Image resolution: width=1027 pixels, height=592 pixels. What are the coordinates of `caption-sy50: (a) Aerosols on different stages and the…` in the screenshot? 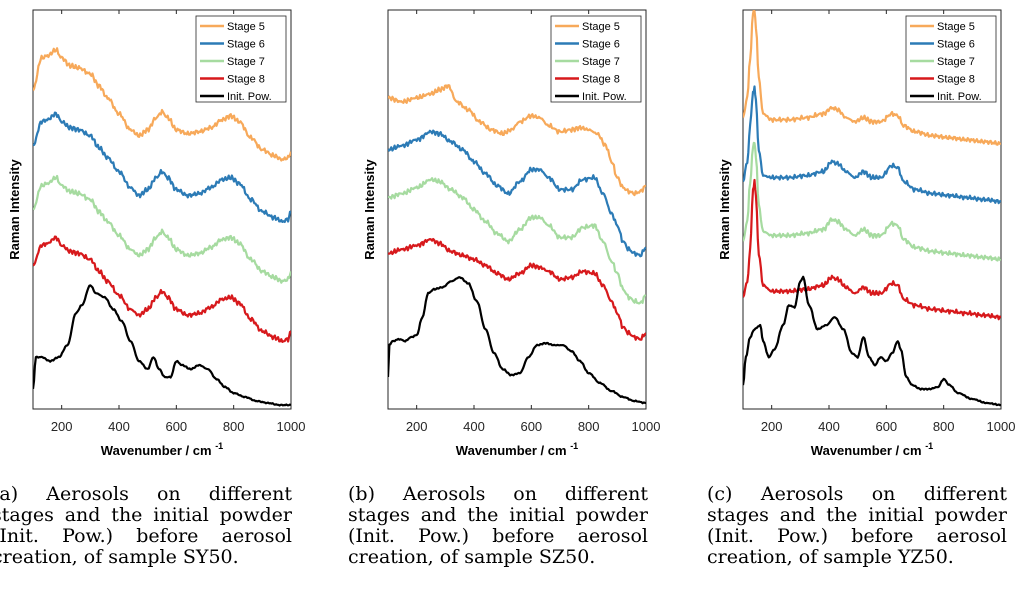 It's located at (146, 525).